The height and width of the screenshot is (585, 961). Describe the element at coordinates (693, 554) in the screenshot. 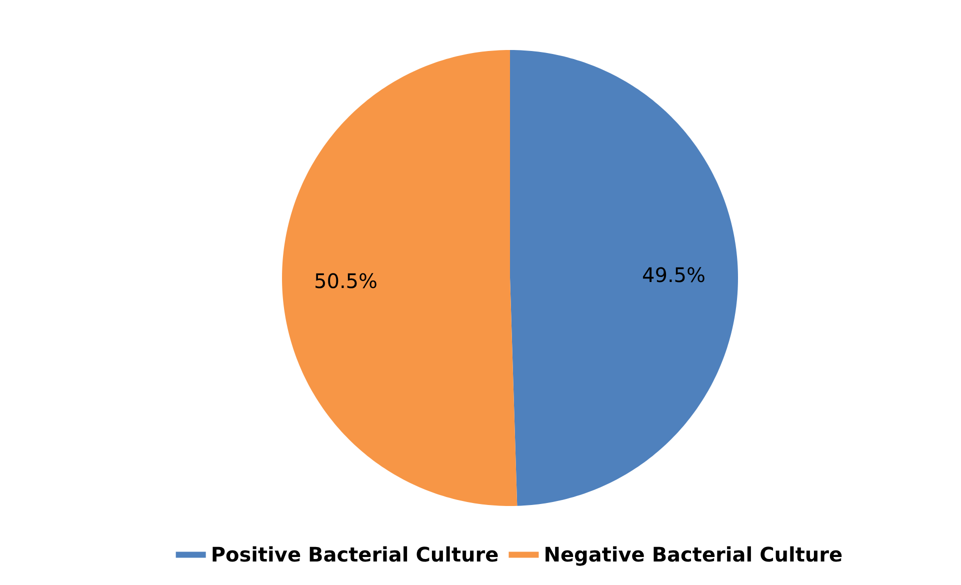

I see `legend-label: Negative Bacterial Culture` at that location.